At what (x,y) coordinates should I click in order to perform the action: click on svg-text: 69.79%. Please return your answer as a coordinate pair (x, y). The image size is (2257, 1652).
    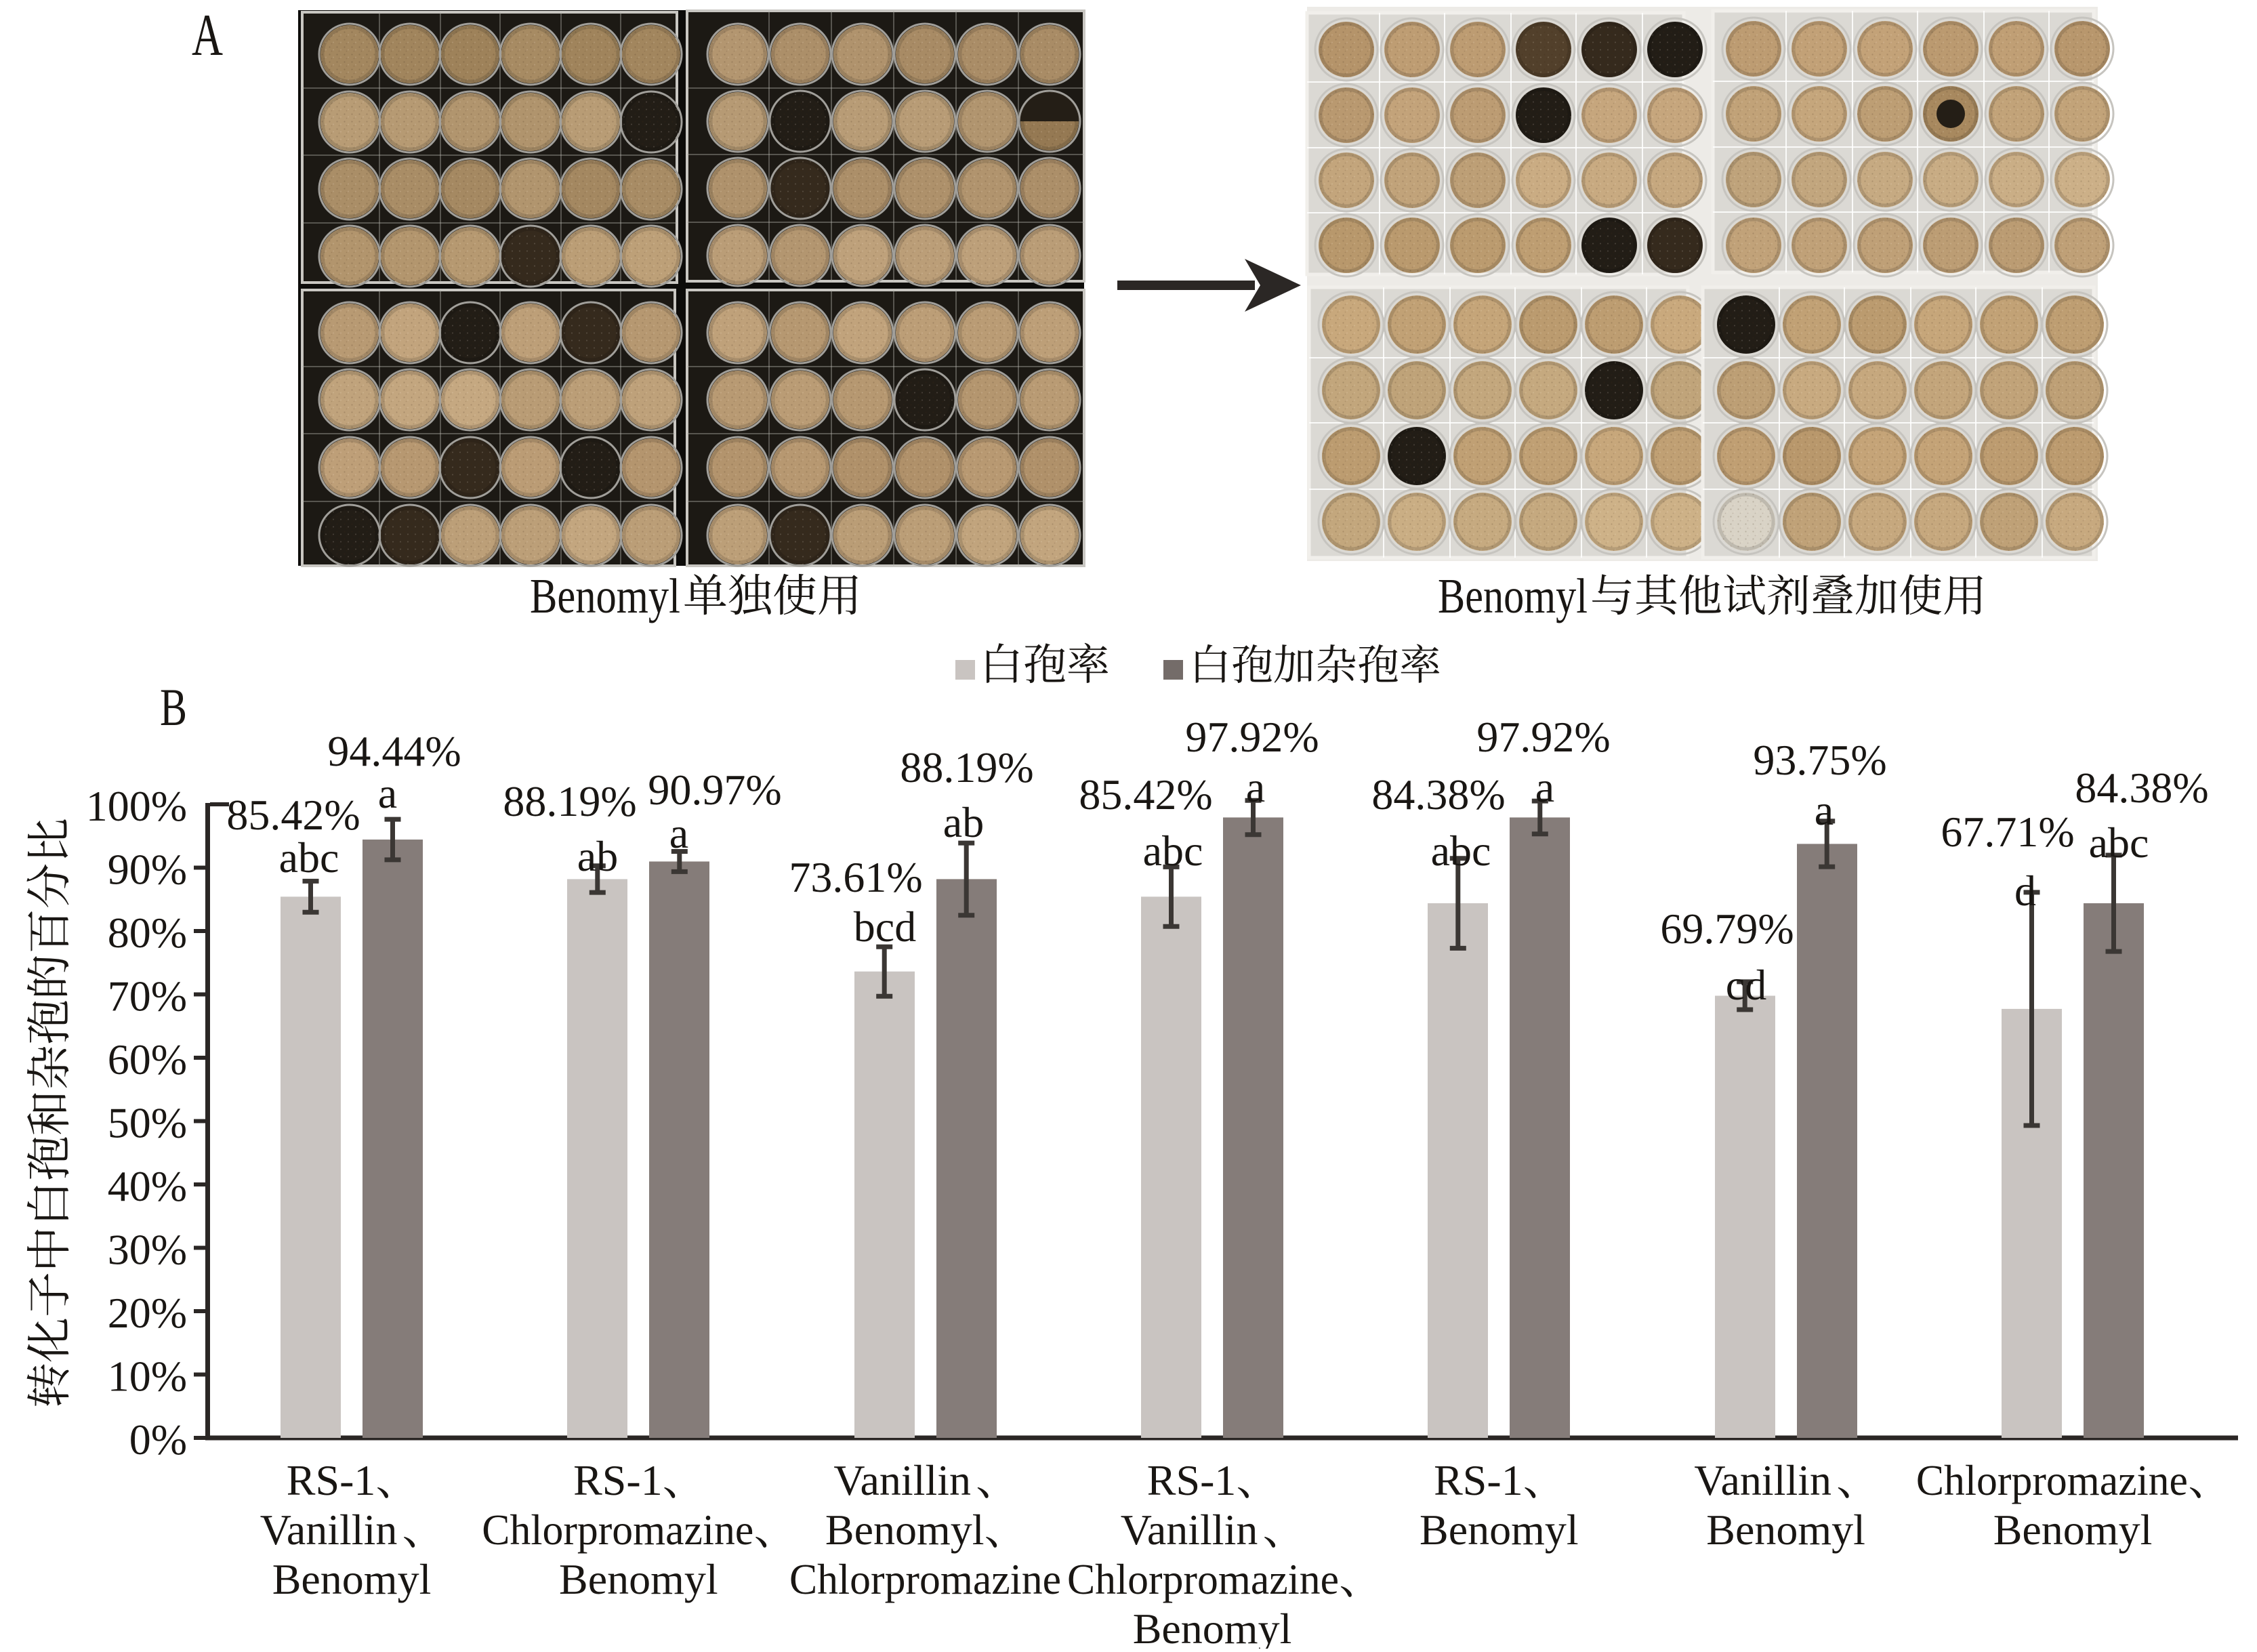
    Looking at the image, I should click on (1727, 929).